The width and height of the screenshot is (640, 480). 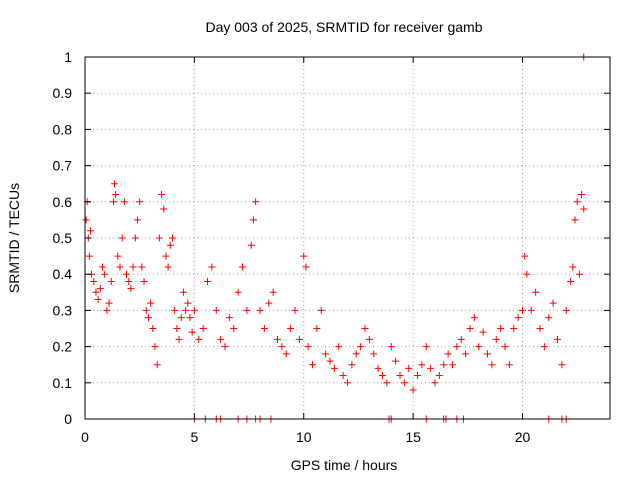 I want to click on y-tick-label: 0.9, so click(x=63, y=93).